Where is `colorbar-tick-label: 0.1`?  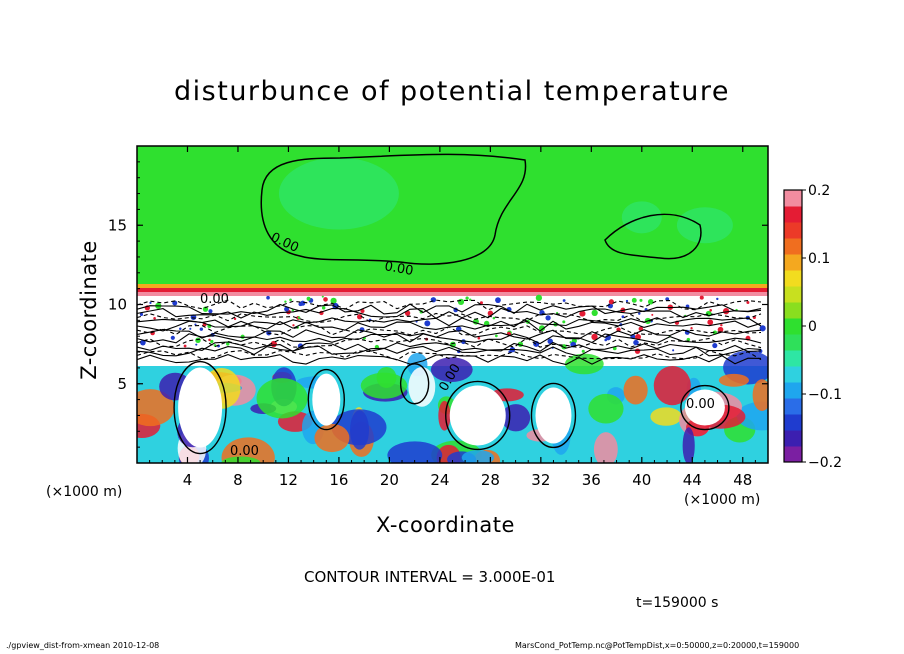
colorbar-tick-label: 0.1 is located at coordinates (819, 259).